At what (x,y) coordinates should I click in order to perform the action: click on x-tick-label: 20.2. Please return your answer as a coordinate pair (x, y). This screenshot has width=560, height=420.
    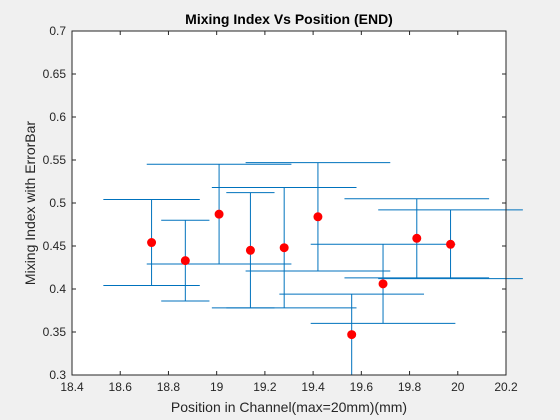
    Looking at the image, I should click on (506, 387).